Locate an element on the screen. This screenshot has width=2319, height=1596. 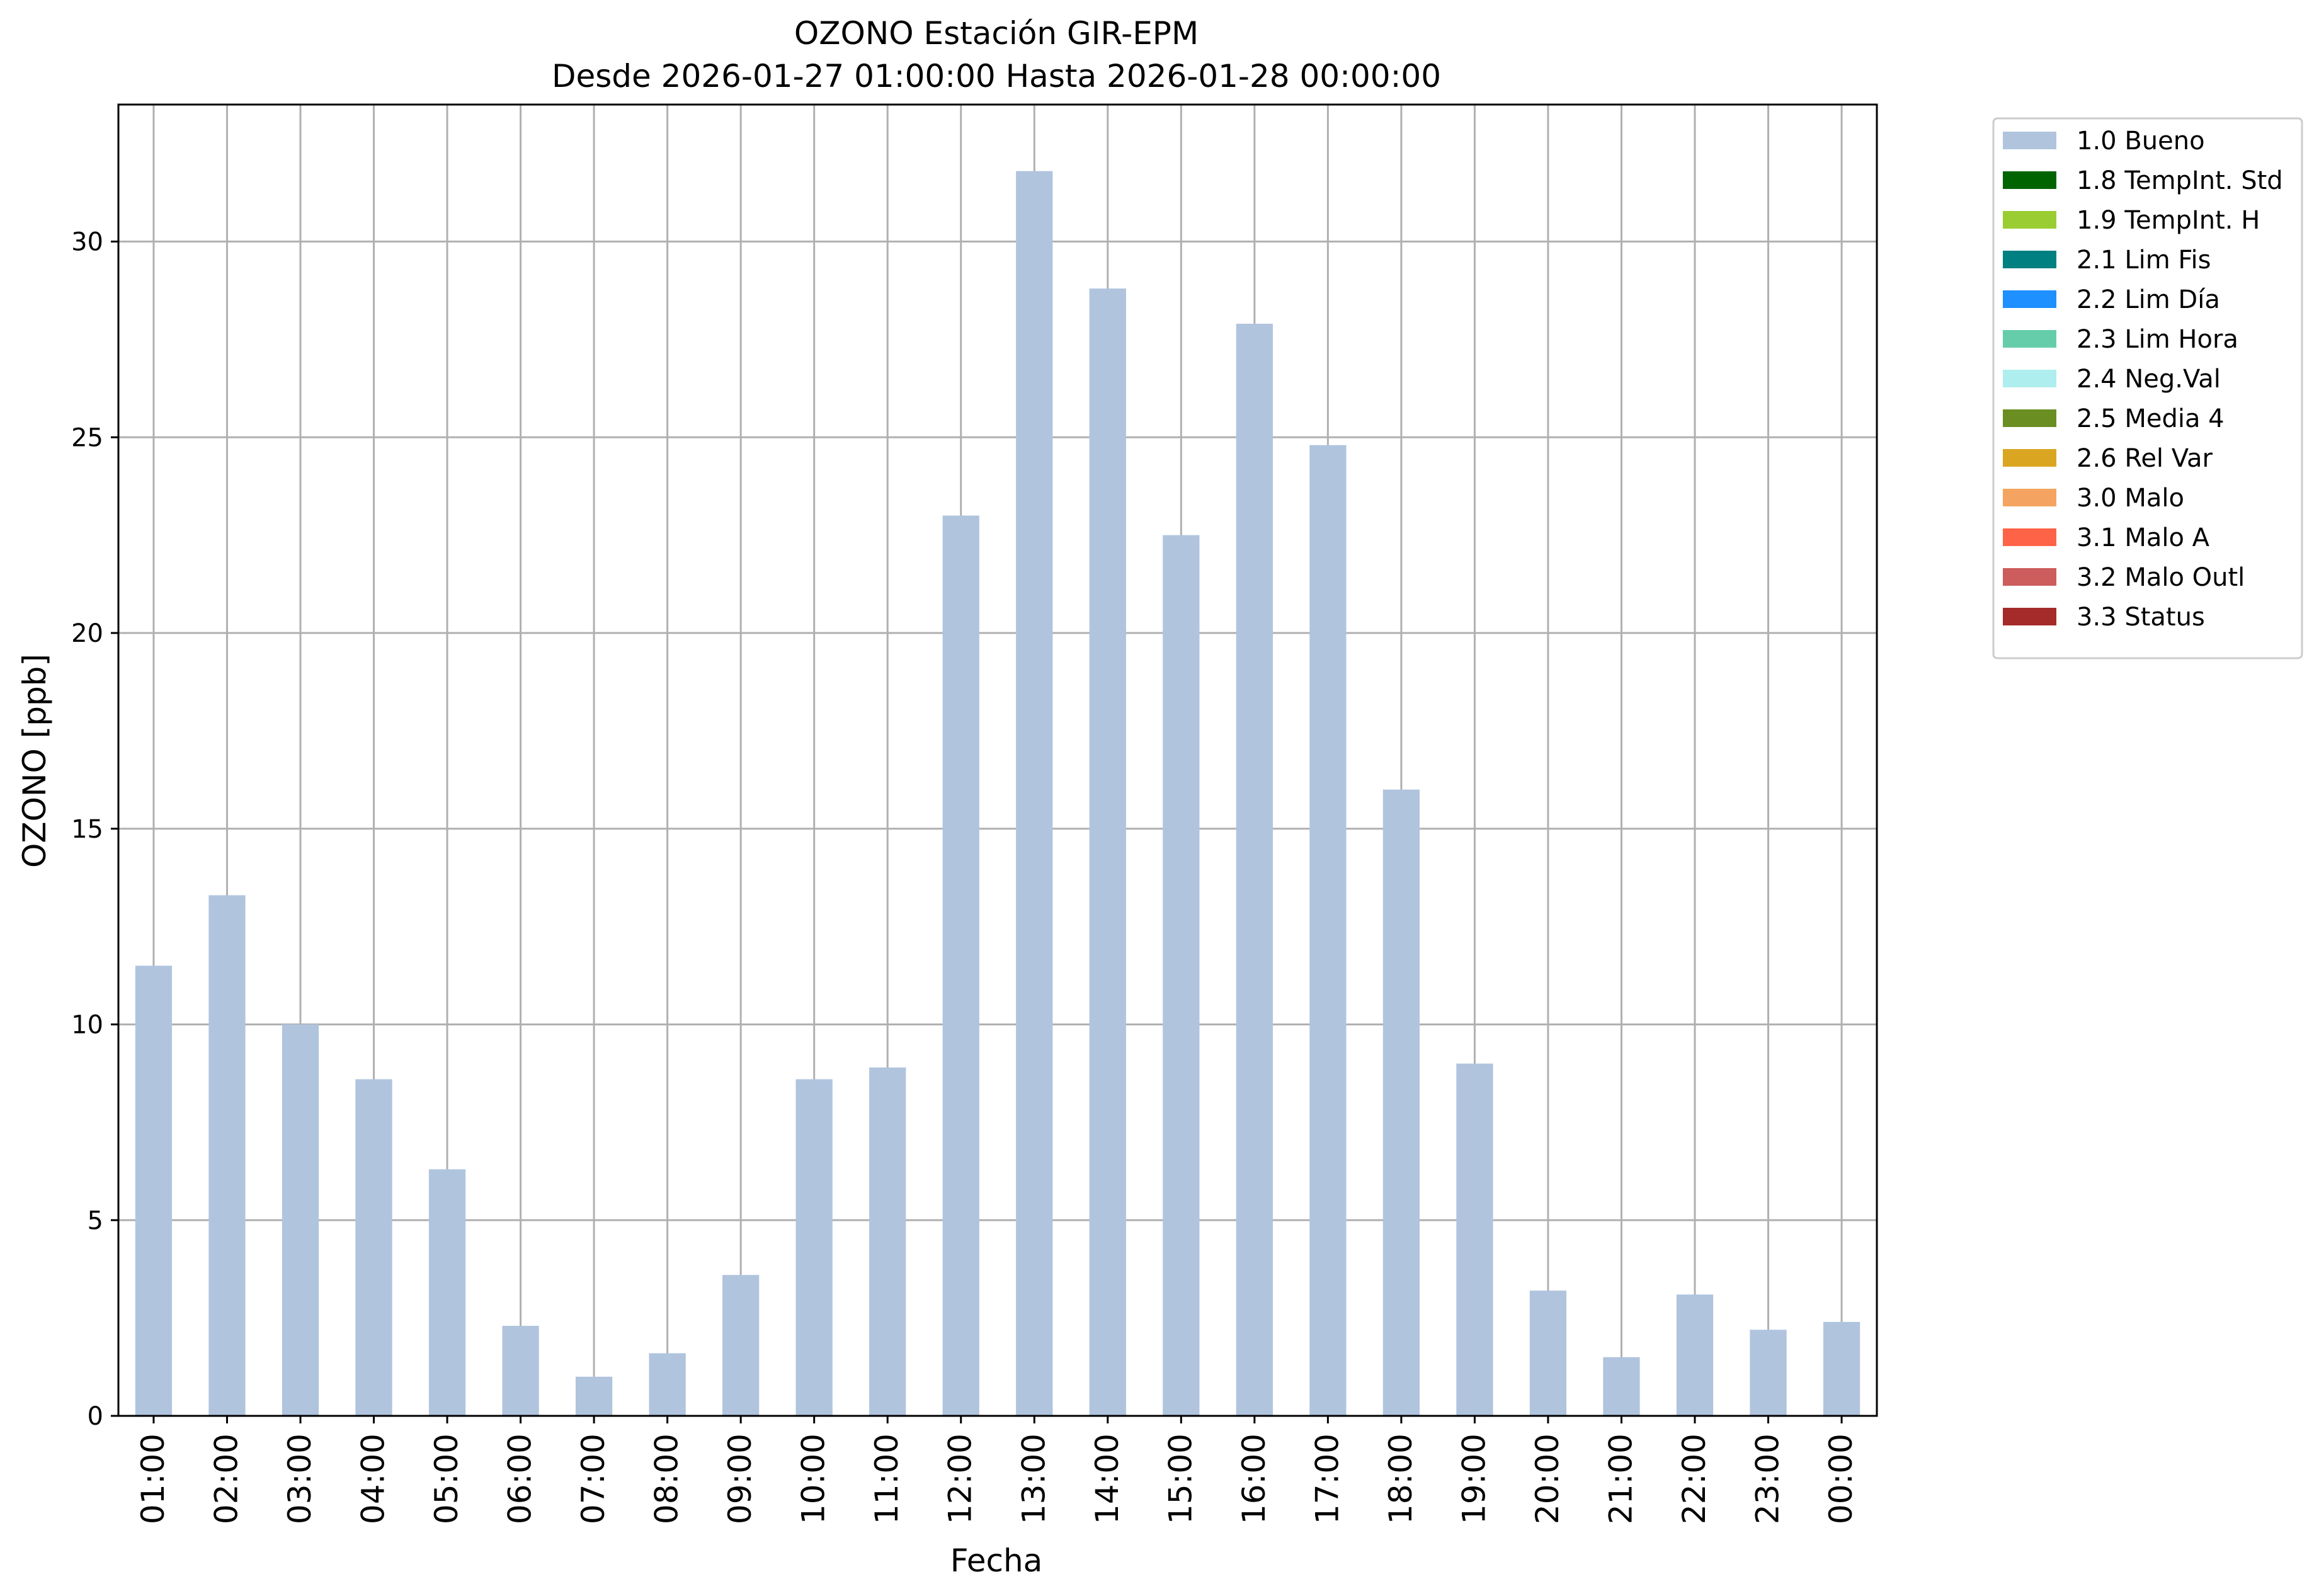
x-tick-label: 23:00 is located at coordinates (1768, 1479).